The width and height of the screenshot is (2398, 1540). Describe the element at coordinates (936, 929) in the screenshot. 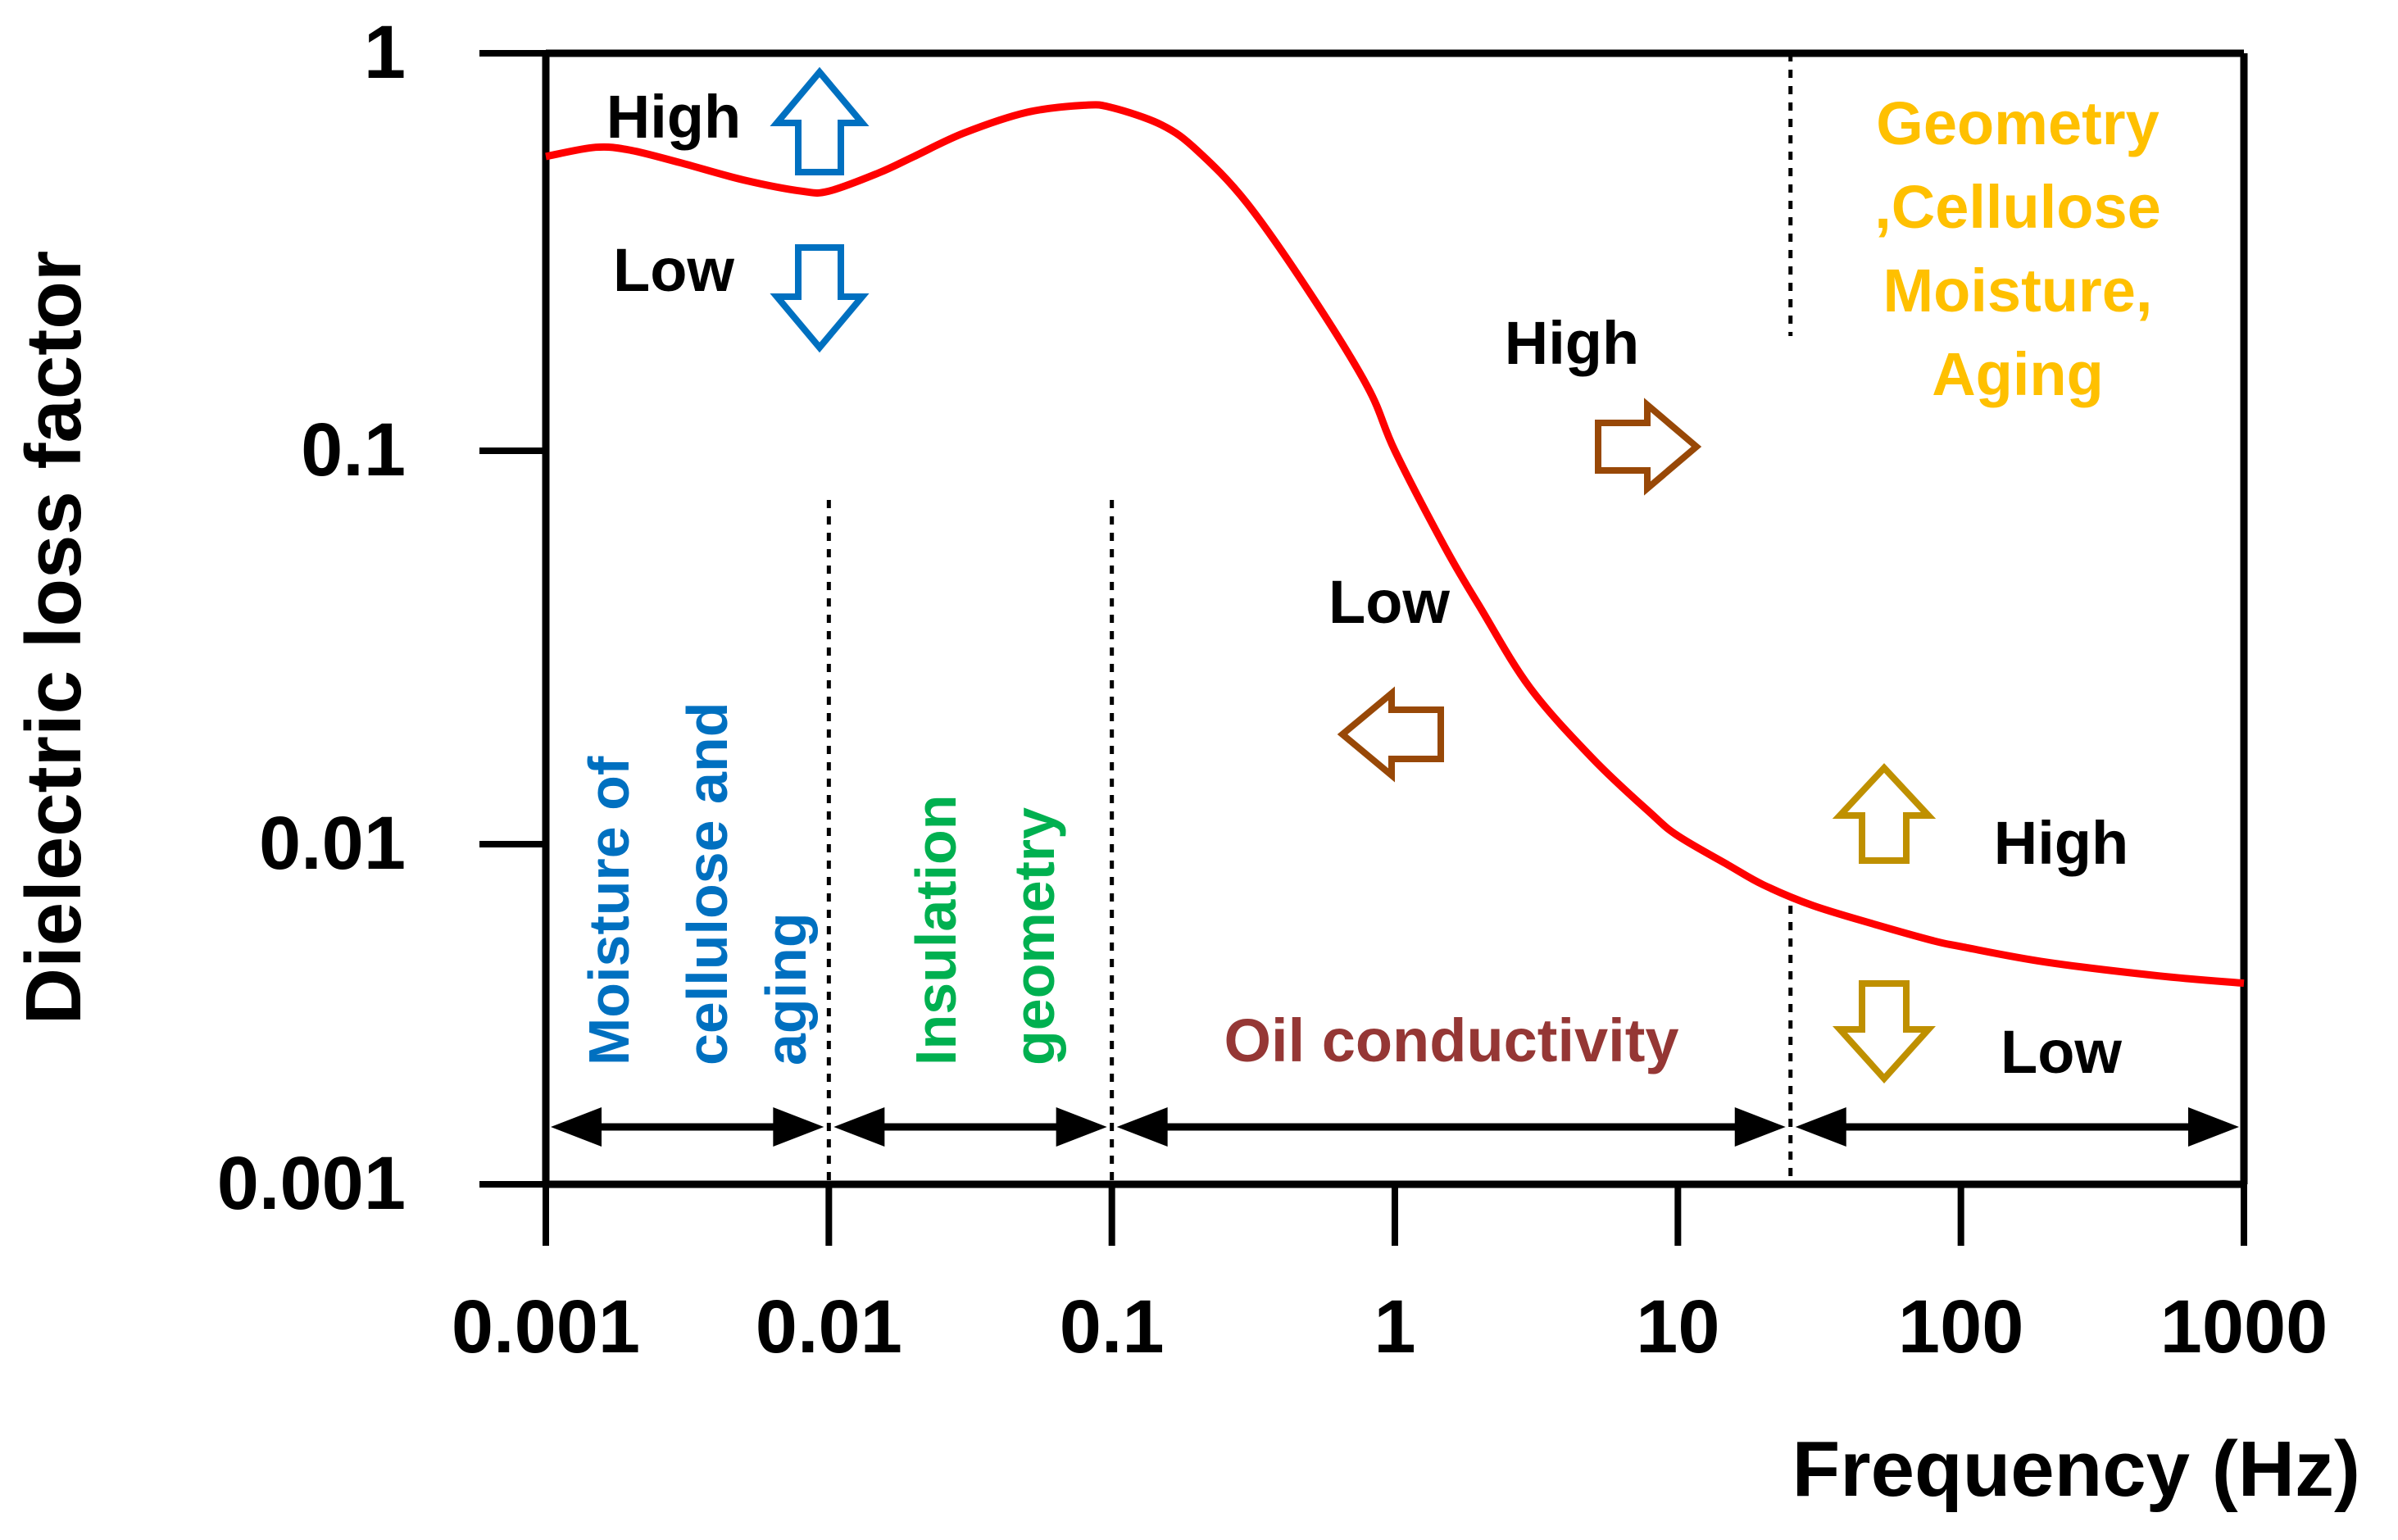

I see `region-label-insulation: Insulation` at that location.